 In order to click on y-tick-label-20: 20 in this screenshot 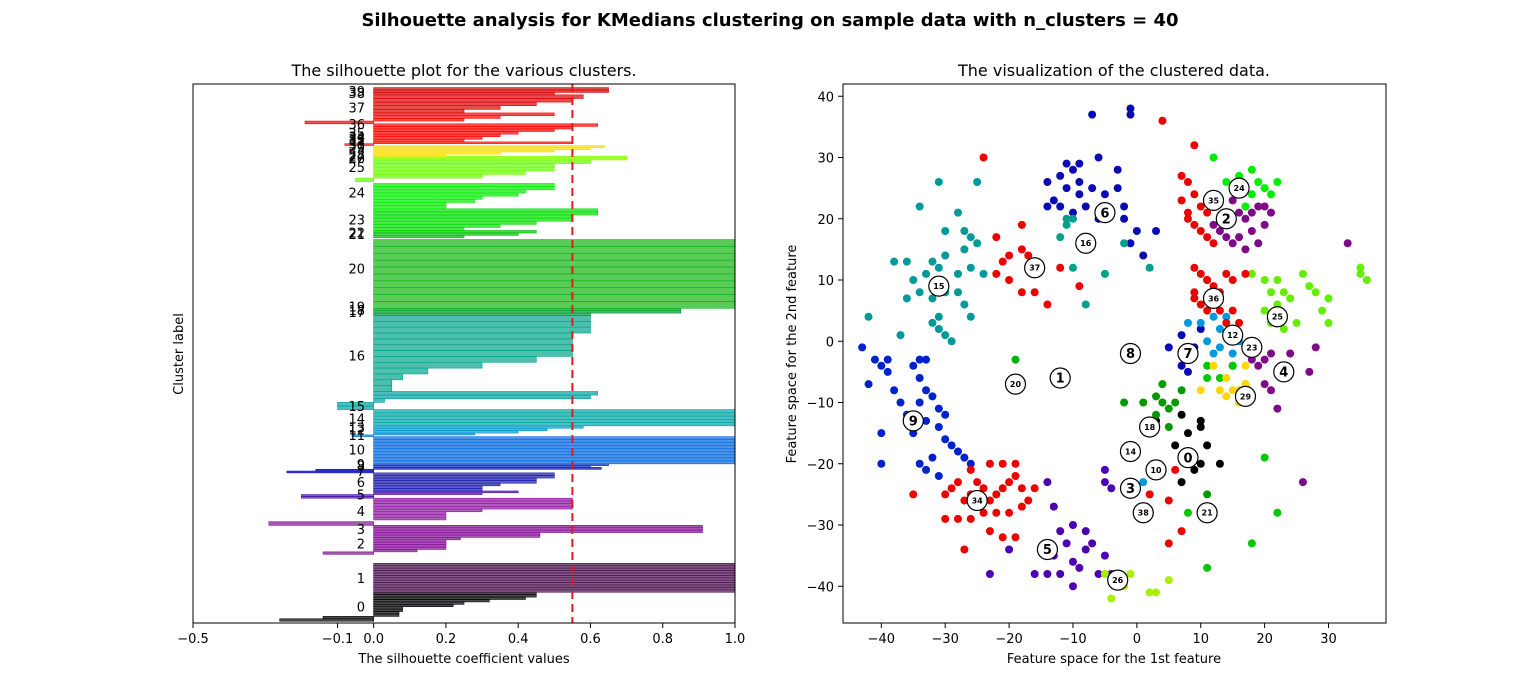, I will do `click(356, 269)`.